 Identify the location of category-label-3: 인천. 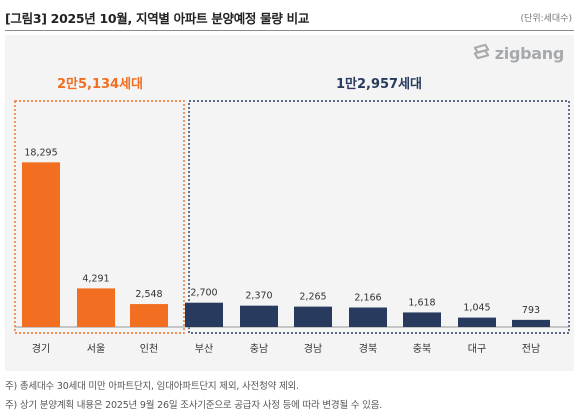
(149, 349).